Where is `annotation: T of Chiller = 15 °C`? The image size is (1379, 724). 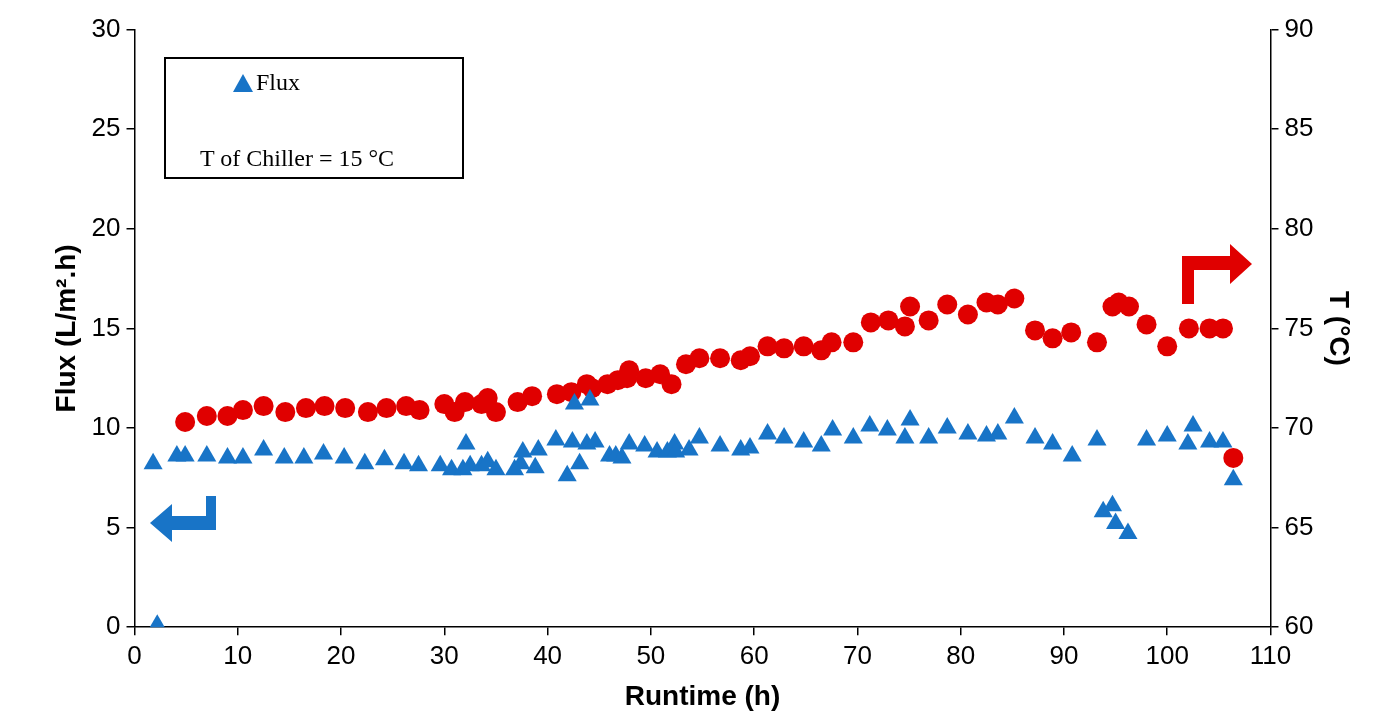 annotation: T of Chiller = 15 °C is located at coordinates (297, 158).